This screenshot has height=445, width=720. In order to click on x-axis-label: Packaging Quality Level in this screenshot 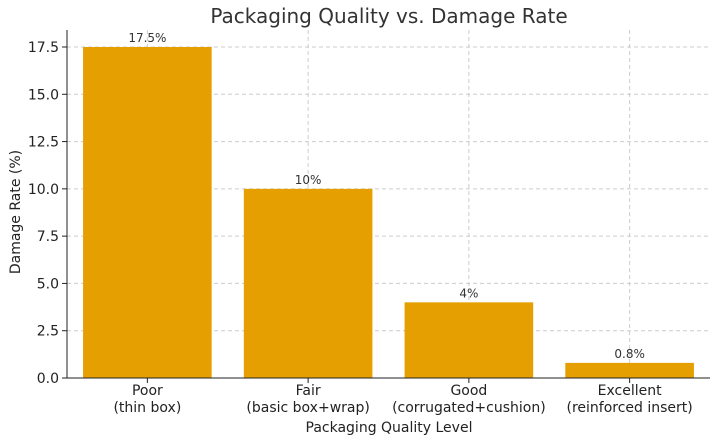, I will do `click(389, 428)`.